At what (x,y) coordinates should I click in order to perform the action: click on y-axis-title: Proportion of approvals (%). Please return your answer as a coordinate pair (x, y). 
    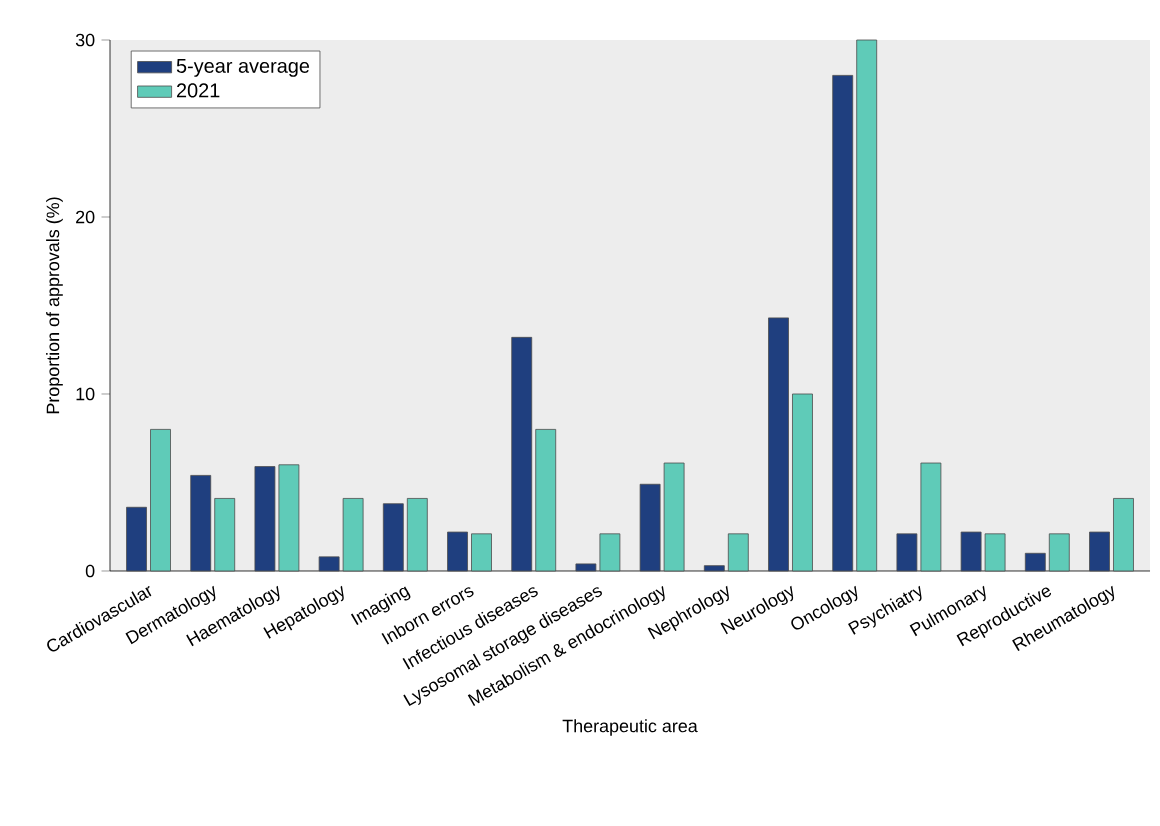
    Looking at the image, I should click on (54, 305).